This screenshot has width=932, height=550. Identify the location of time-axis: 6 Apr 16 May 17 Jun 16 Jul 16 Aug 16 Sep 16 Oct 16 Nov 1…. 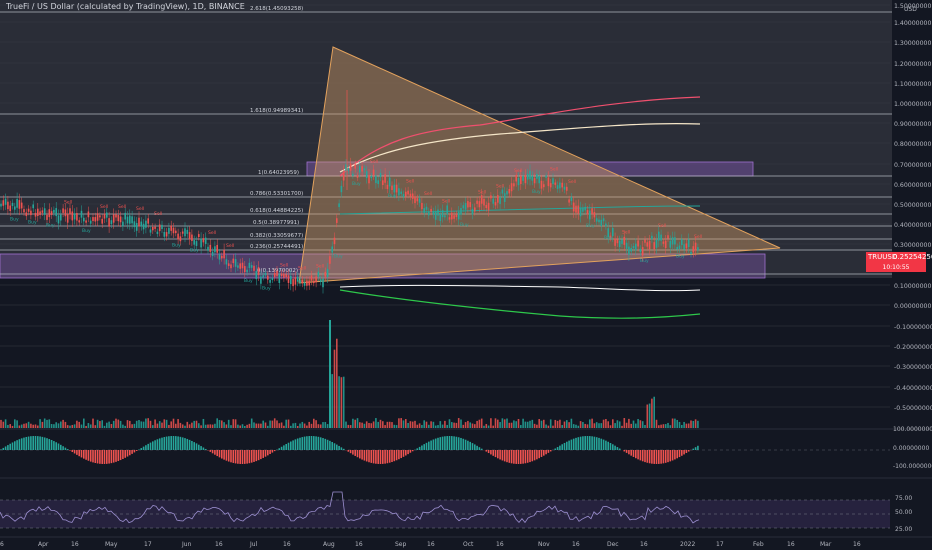
(466, 542).